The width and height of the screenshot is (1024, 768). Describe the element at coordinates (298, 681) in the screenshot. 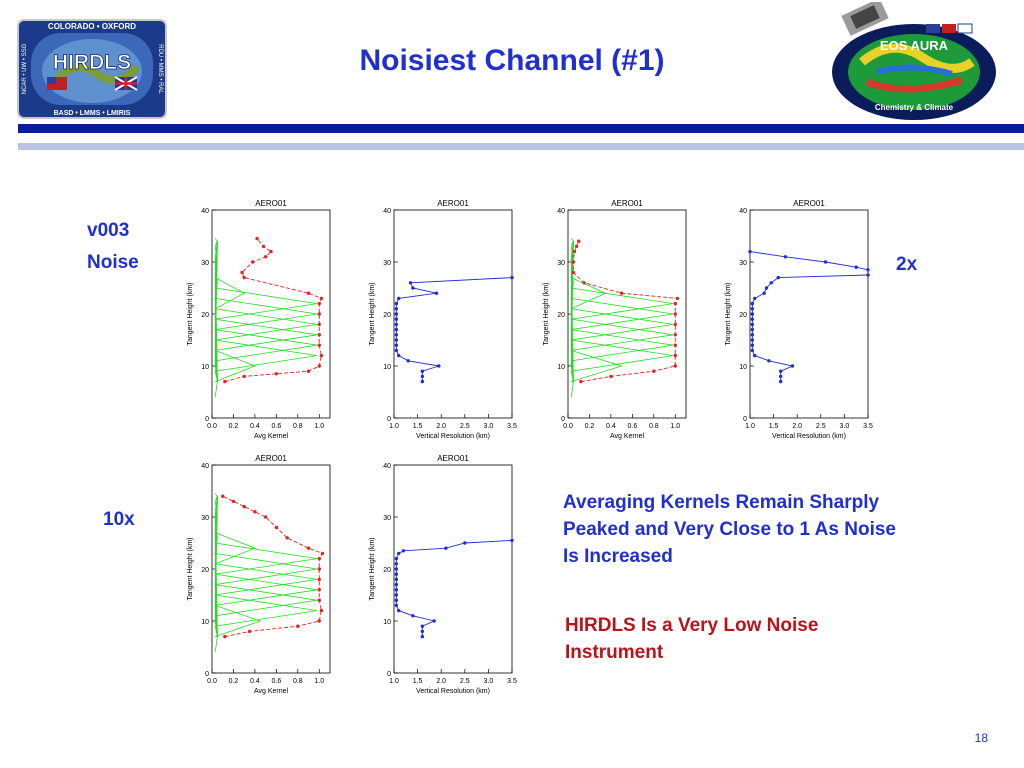

I see `x-tick-label: 0.8` at that location.